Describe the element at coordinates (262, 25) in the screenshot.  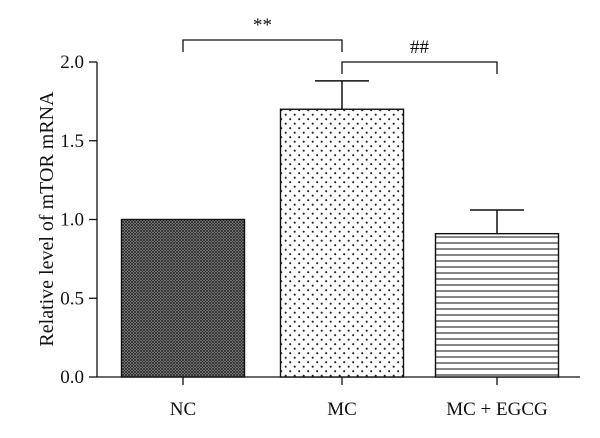
I see `significance-label: **` at that location.